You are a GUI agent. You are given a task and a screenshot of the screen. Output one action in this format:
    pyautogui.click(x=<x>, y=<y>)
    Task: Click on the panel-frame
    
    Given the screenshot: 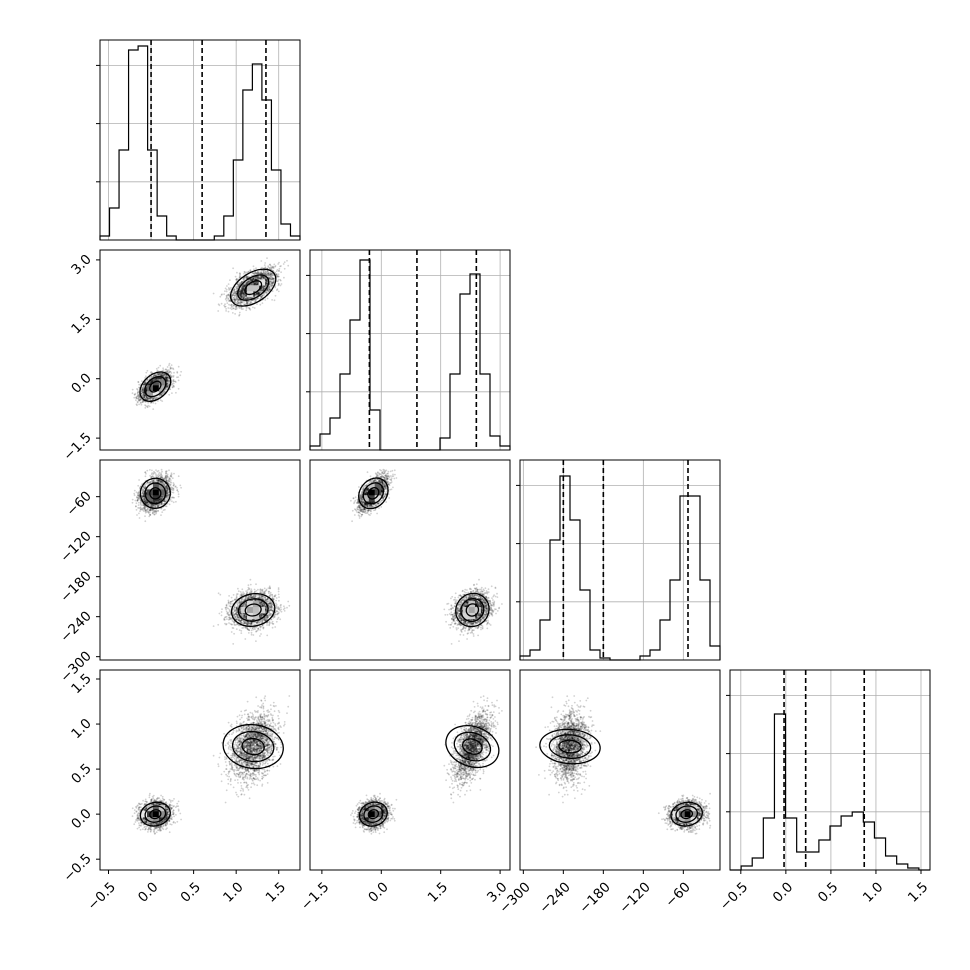 What is the action you would take?
    pyautogui.click(x=620, y=560)
    